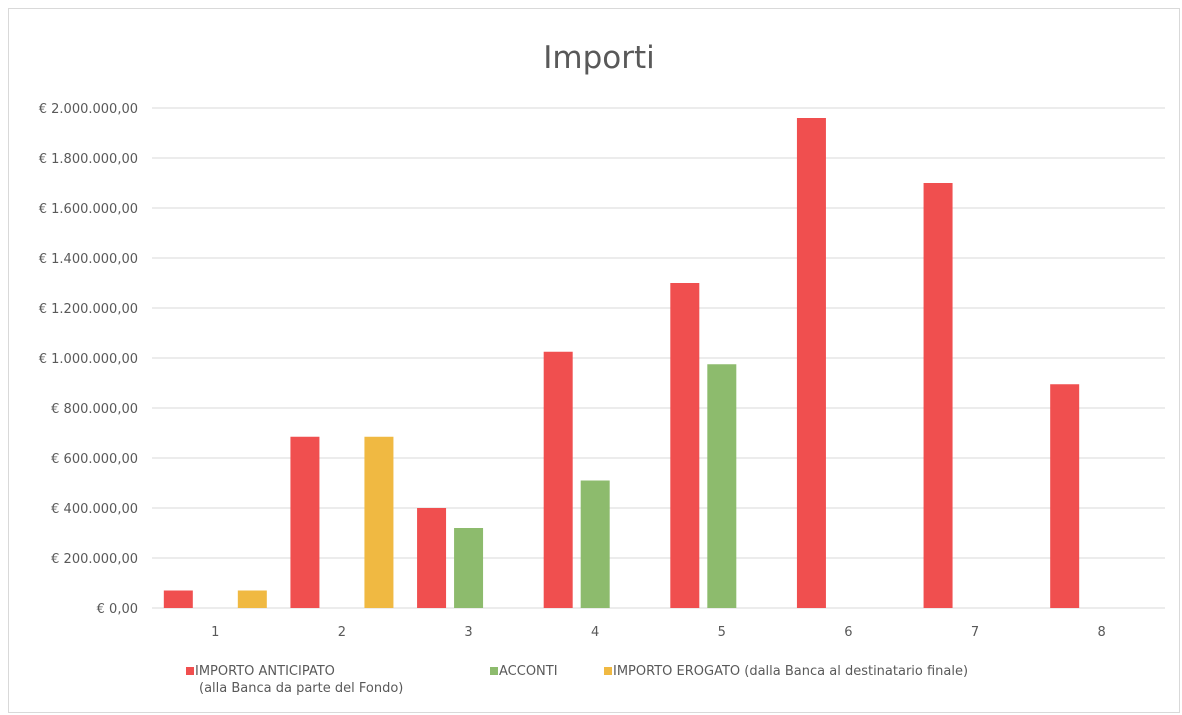 The height and width of the screenshot is (715, 1182). I want to click on x-tick-label: 2, so click(342, 632).